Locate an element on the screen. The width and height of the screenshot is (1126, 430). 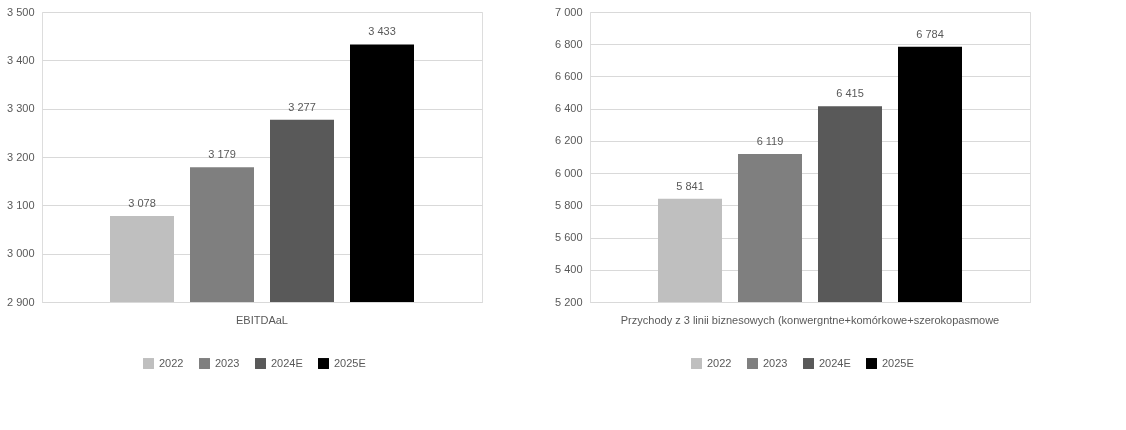
y-tick-label: 5 200 is located at coordinates (568, 301).